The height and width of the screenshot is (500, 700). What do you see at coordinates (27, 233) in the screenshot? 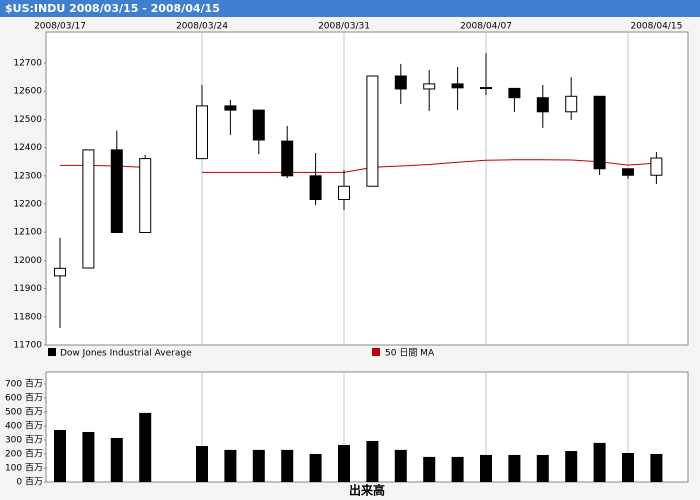
I see `y-tick-label: 12100` at bounding box center [27, 233].